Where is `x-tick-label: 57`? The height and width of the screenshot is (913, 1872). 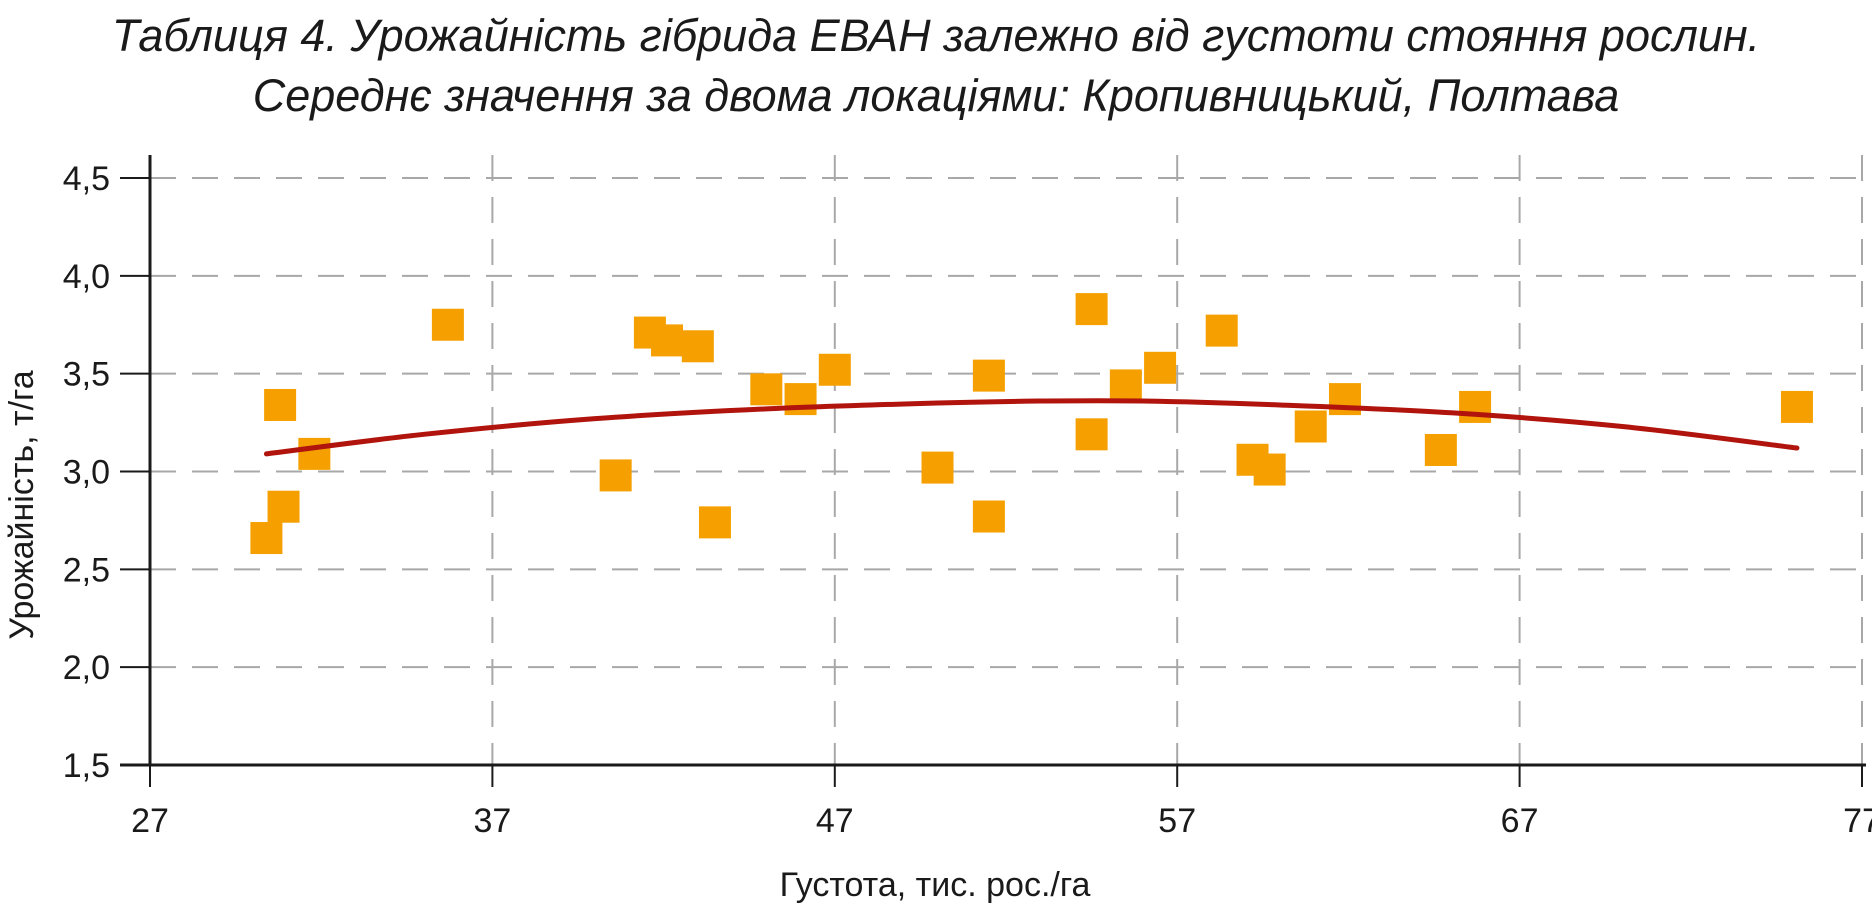
x-tick-label: 57 is located at coordinates (1177, 821).